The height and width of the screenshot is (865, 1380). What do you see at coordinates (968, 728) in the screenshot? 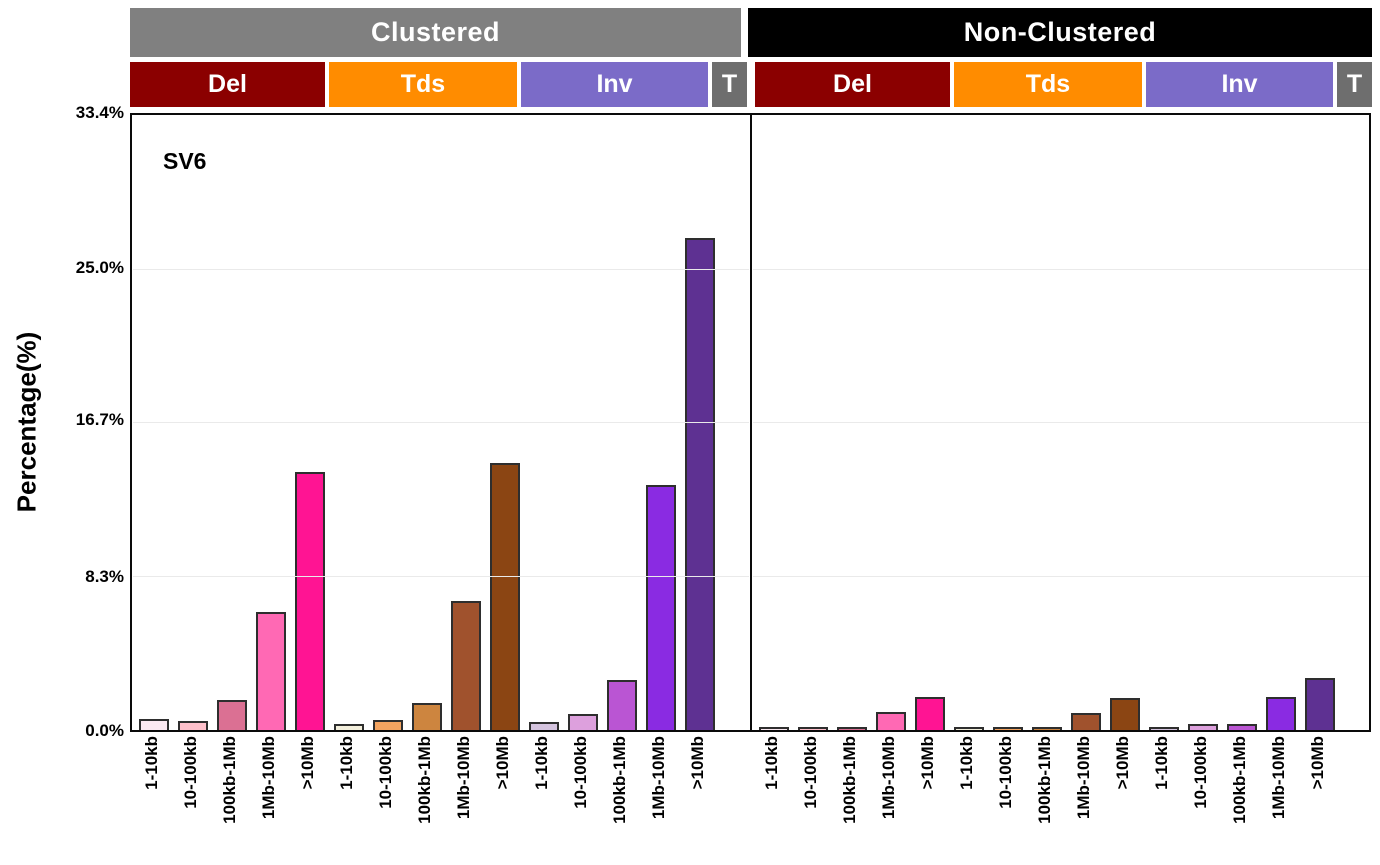
I see `bar-tds-1-10kb` at bounding box center [968, 728].